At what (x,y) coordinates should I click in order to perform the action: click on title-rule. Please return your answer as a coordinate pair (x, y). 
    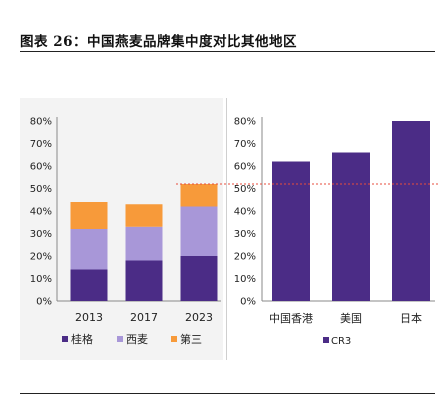
    Looking at the image, I should click on (227, 51).